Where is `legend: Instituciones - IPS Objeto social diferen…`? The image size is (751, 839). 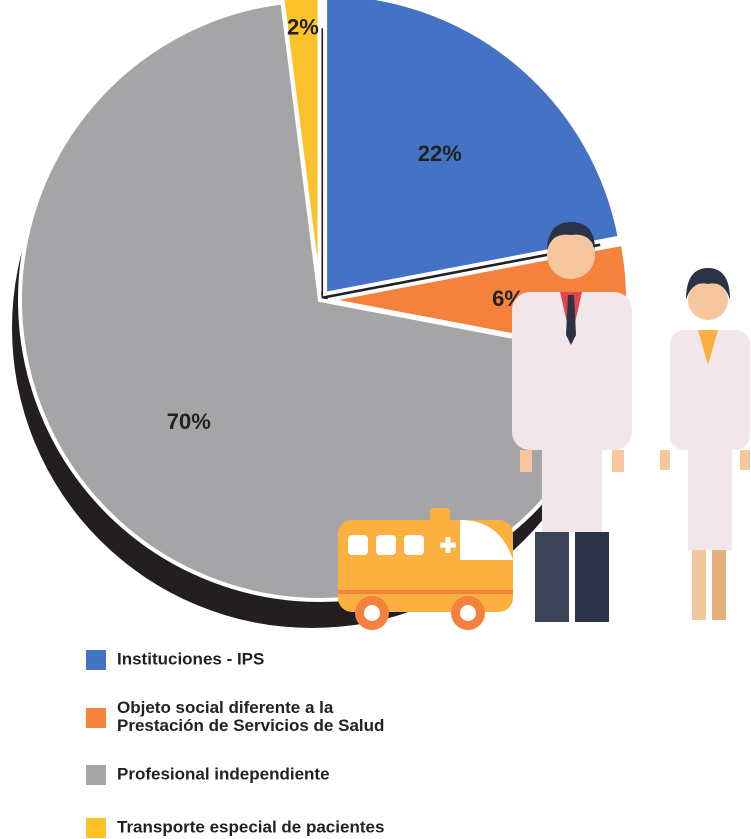
legend: Instituciones - IPS Objeto social diferen… is located at coordinates (235, 743).